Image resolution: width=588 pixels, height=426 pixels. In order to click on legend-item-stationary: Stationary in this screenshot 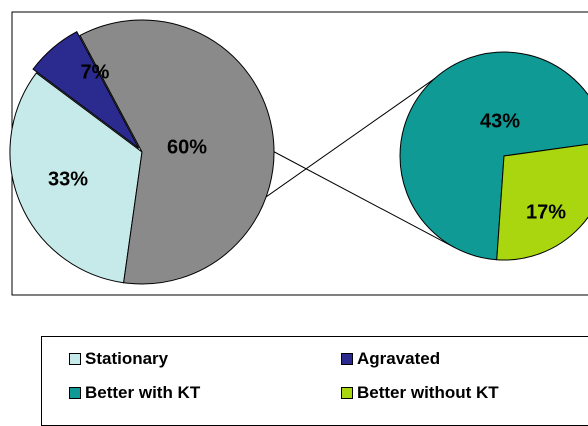, I will do `click(118, 359)`.